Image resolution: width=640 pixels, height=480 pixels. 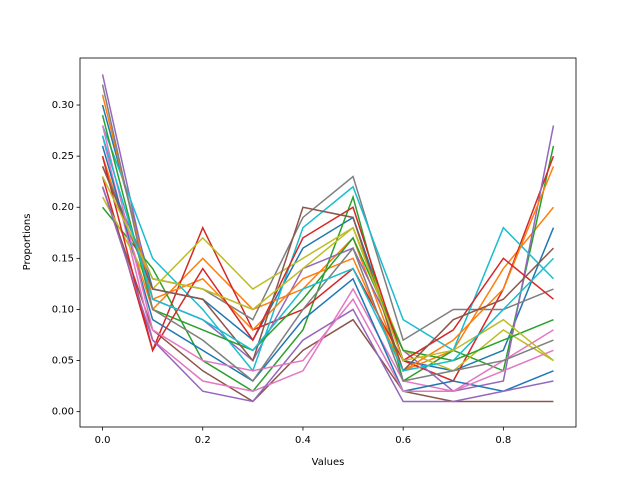 I want to click on y-tick-label: 0.25, so click(x=63, y=156).